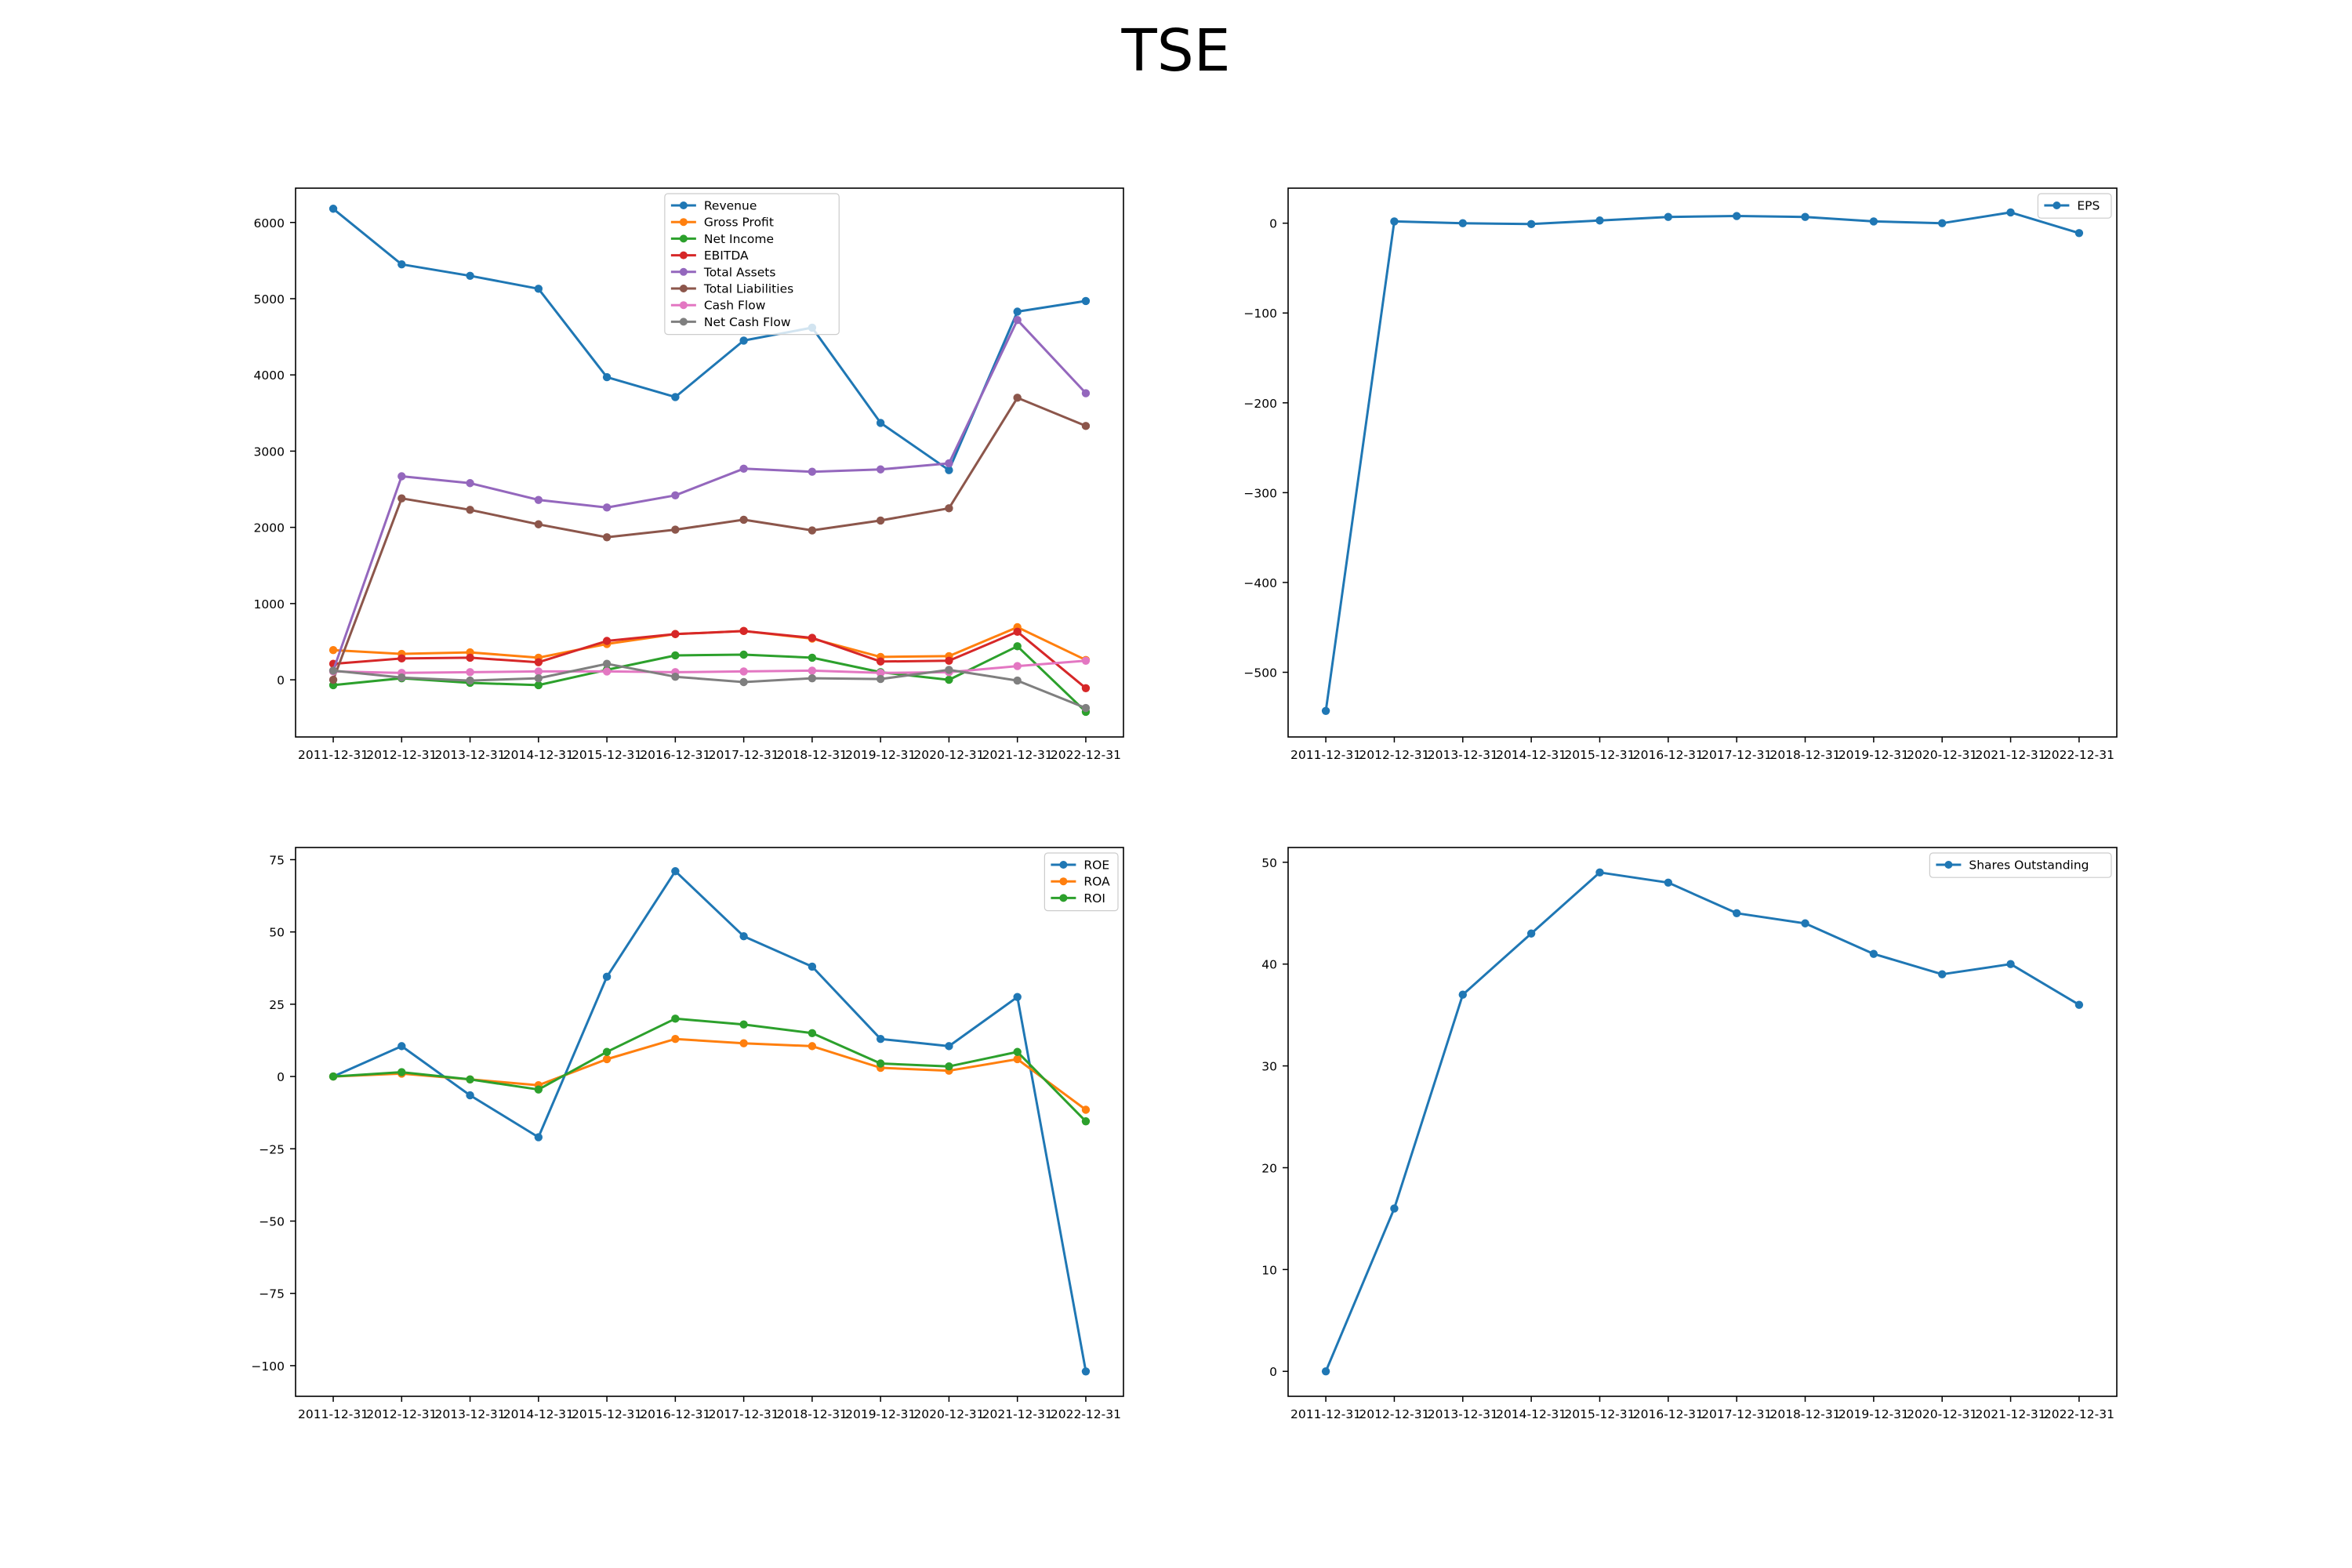 The width and height of the screenshot is (2352, 1568). Describe the element at coordinates (726, 256) in the screenshot. I see `legend-label: EBITDA` at that location.